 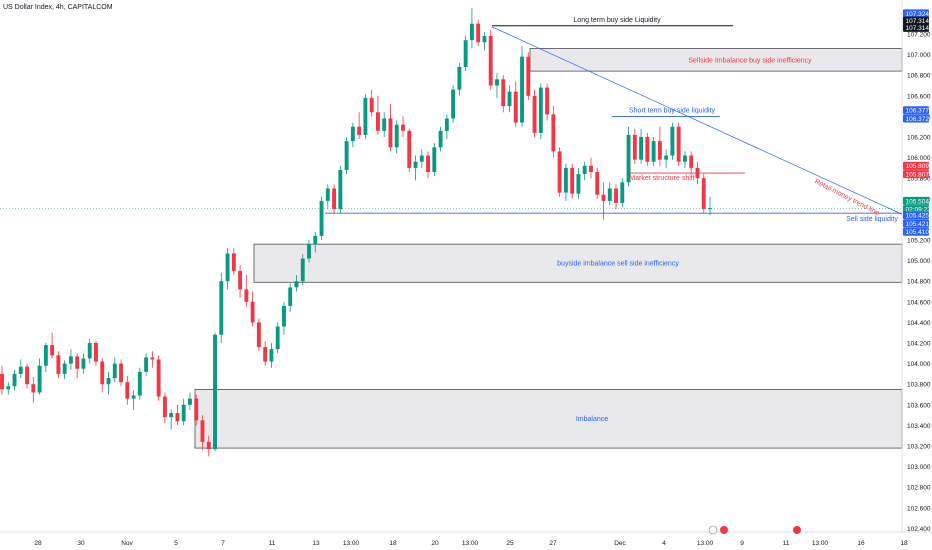 I want to click on y-tick-label: 106.800, so click(x=919, y=76).